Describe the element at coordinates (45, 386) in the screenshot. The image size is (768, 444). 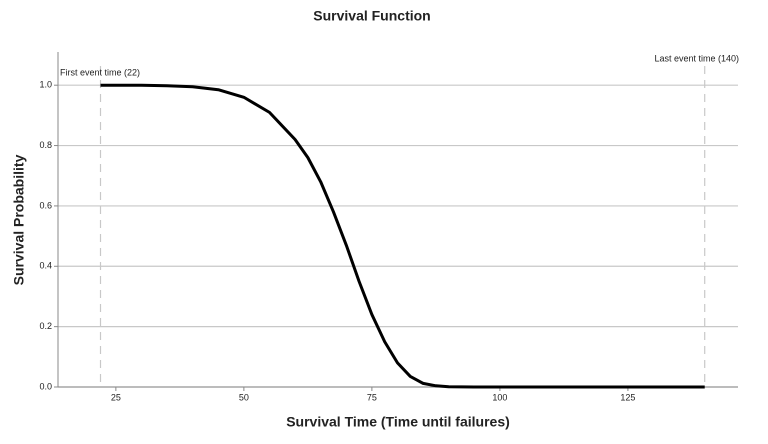
I see `y-tick-label: 0.0` at that location.